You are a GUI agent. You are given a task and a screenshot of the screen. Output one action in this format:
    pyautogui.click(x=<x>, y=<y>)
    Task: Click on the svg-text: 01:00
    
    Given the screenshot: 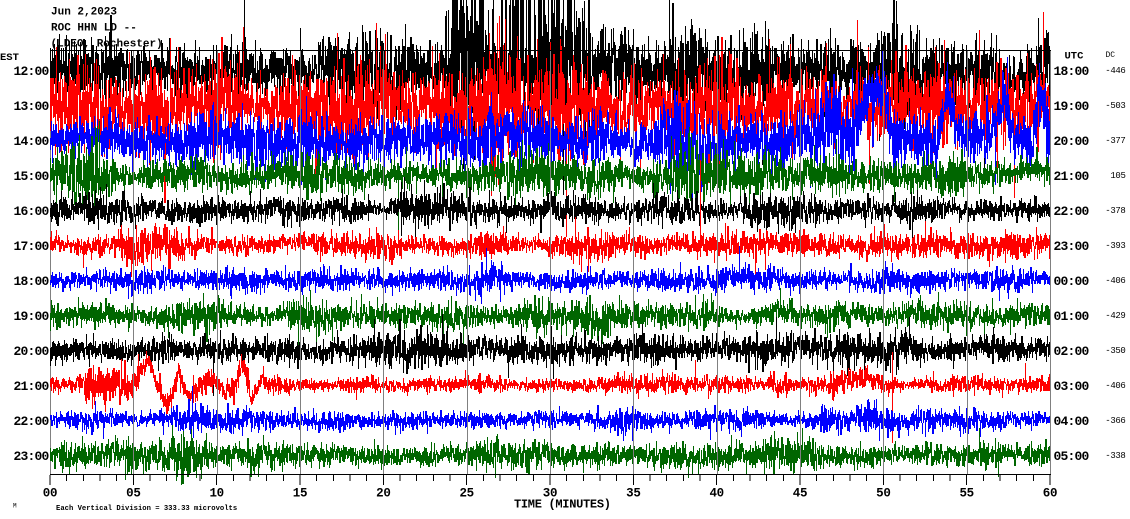 What is the action you would take?
    pyautogui.click(x=1072, y=316)
    